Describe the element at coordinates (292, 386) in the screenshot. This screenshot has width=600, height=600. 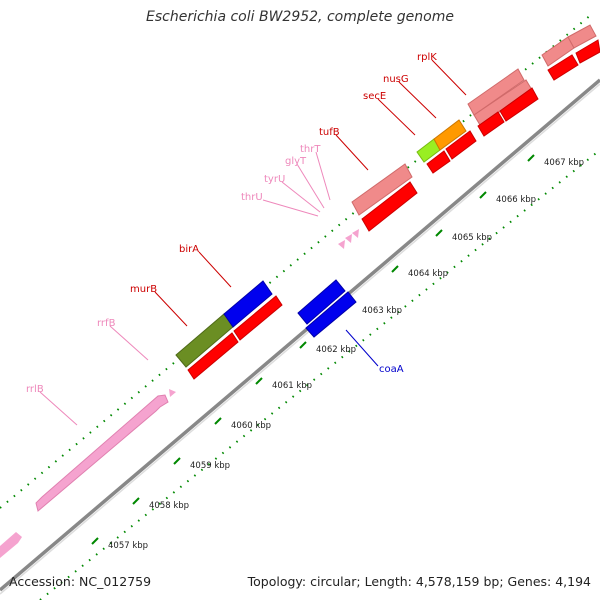
I see `tick-label-4: 4061 kbp` at that location.